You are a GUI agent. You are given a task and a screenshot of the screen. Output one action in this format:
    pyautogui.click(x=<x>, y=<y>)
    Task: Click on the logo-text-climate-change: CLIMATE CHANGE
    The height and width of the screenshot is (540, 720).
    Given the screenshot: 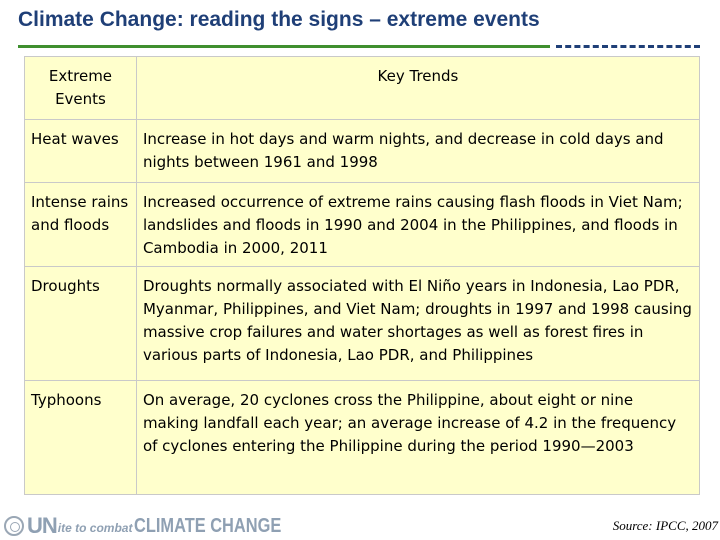 What is the action you would take?
    pyautogui.click(x=208, y=525)
    